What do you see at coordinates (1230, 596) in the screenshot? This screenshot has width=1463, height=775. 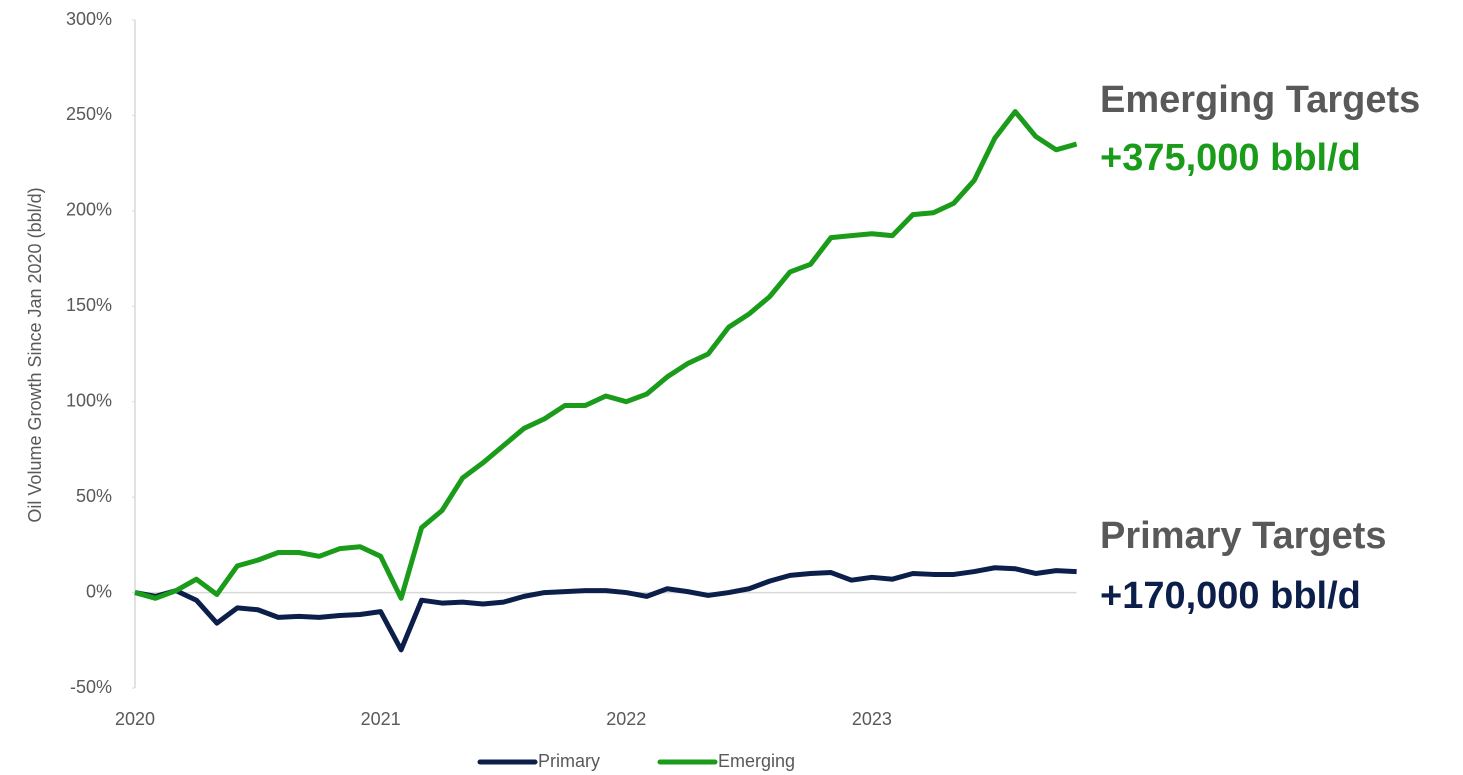 I see `annotation-value: +170,000 bbl/d` at bounding box center [1230, 596].